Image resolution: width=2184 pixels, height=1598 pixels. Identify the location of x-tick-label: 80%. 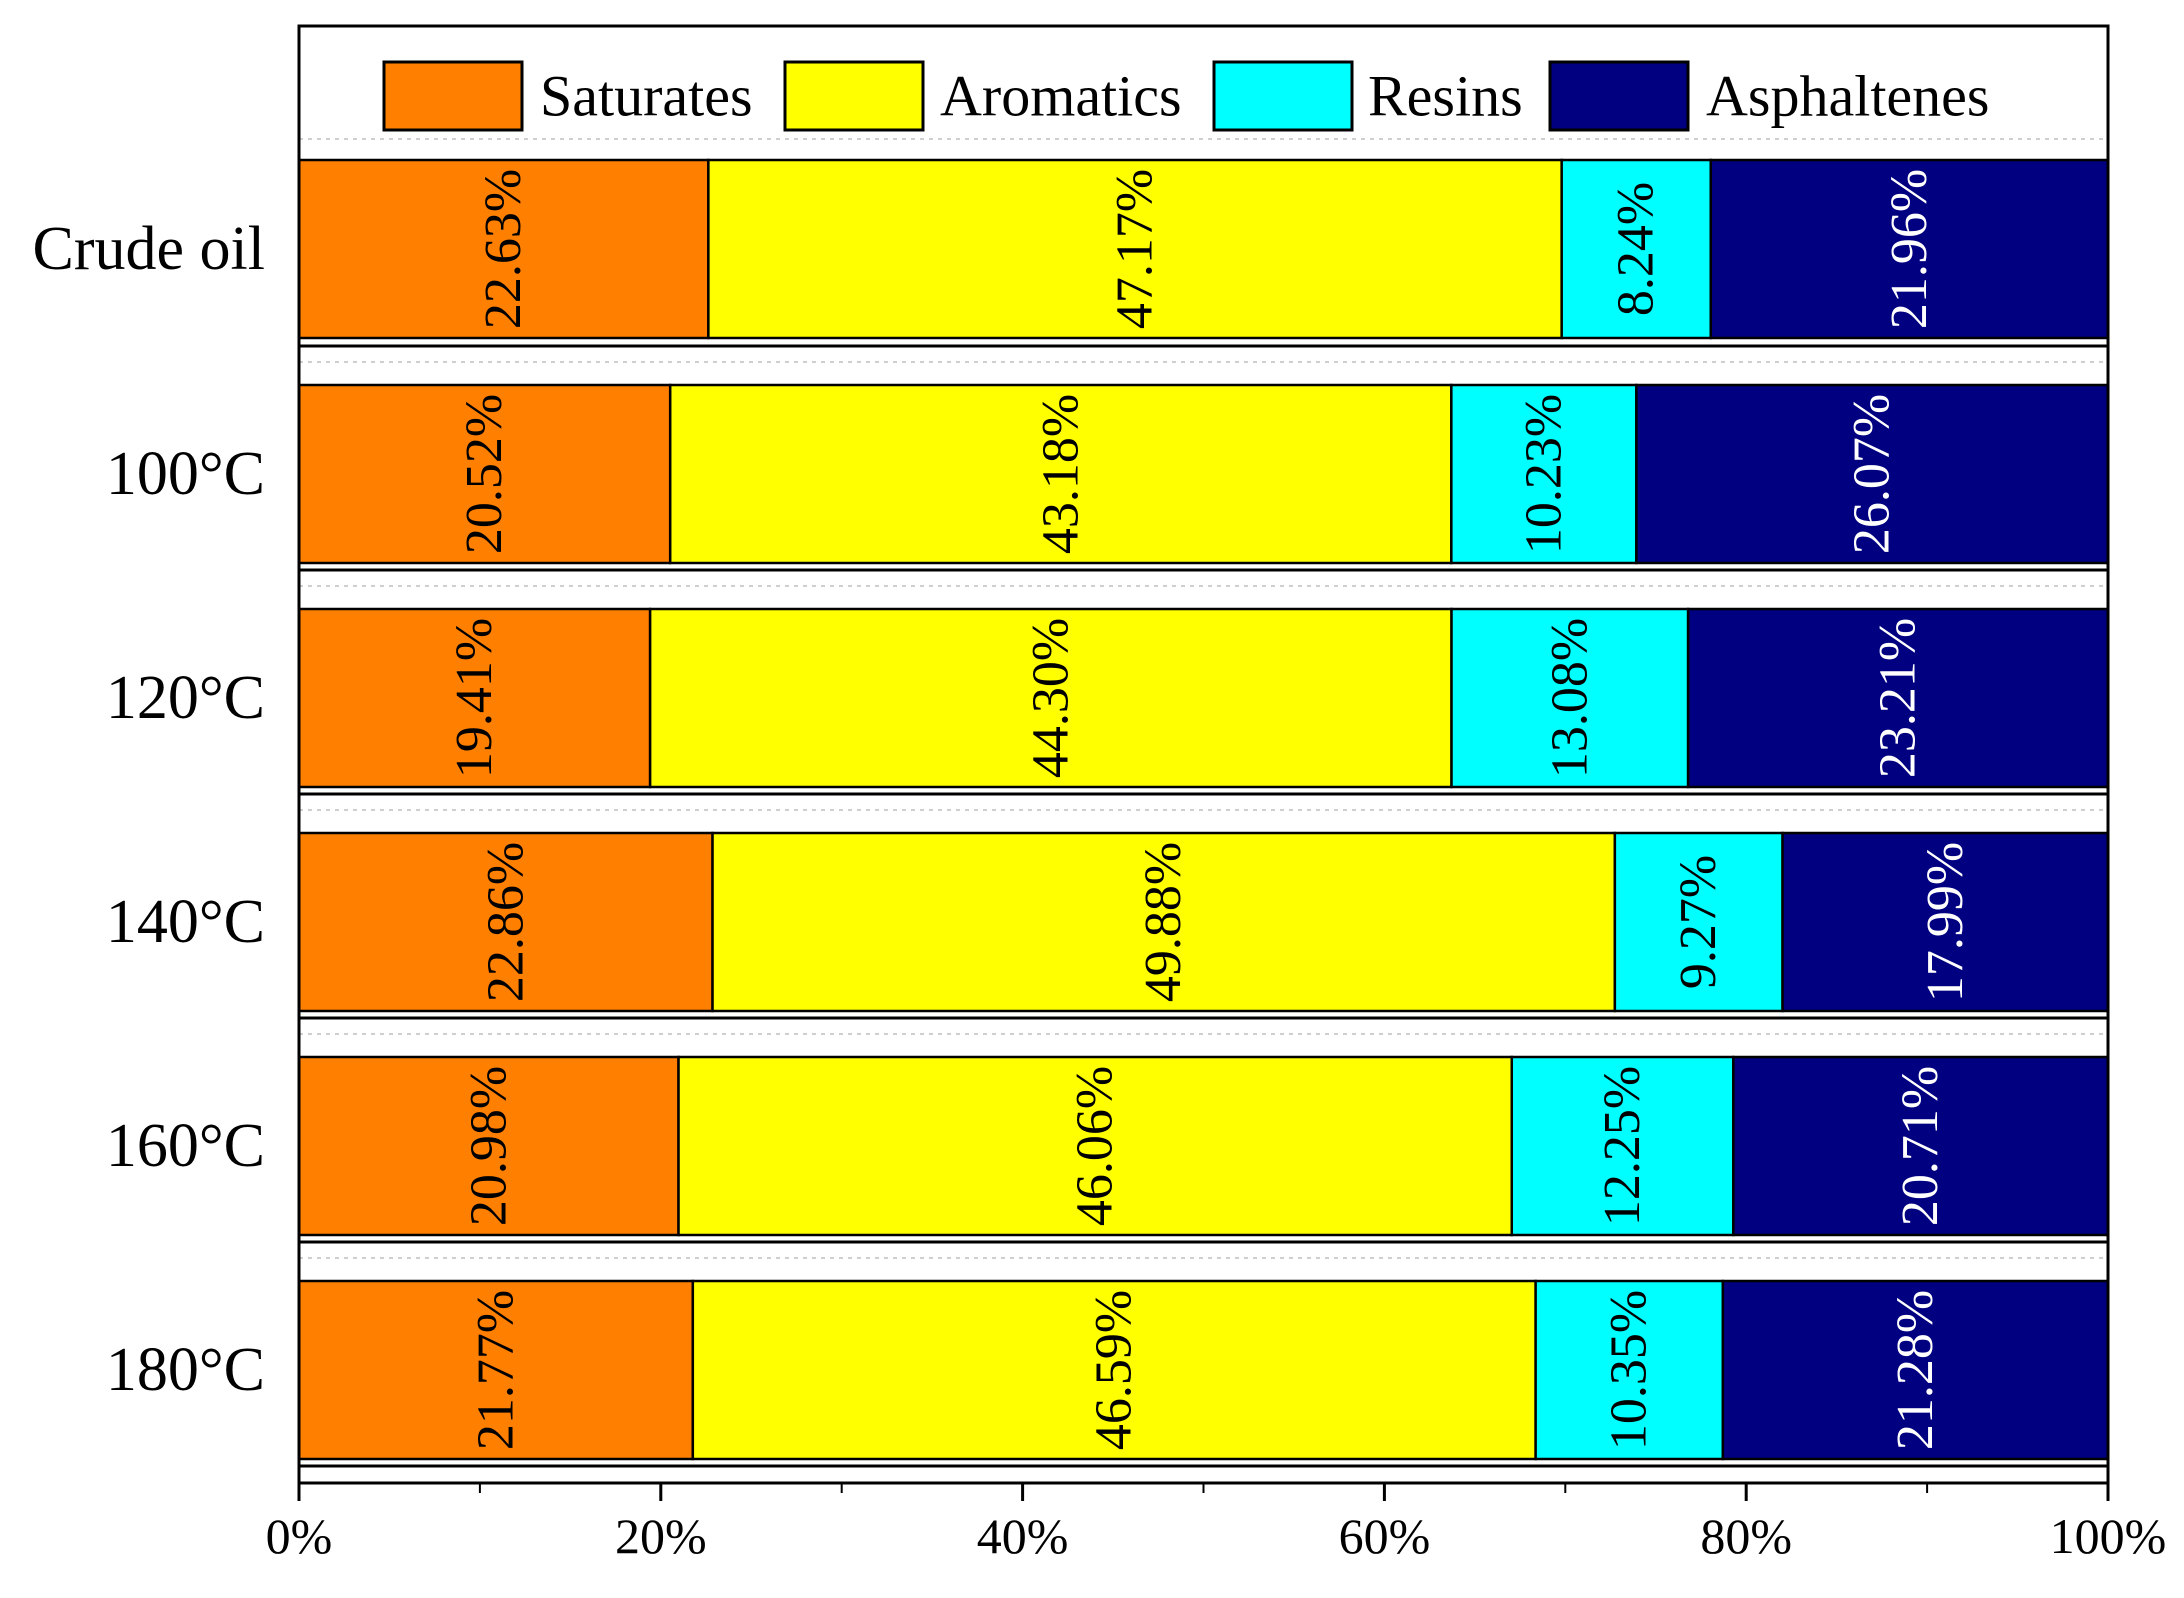
(1746, 1536).